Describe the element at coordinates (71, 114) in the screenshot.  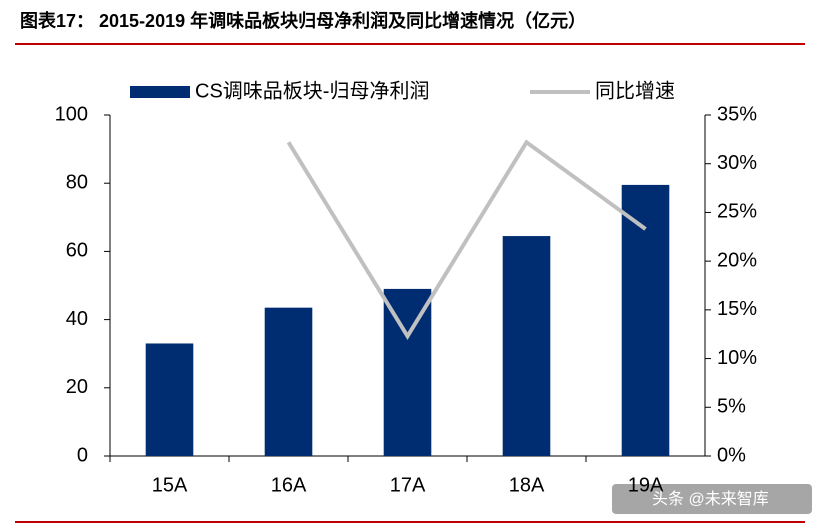
I see `y-tick-label: 100` at that location.